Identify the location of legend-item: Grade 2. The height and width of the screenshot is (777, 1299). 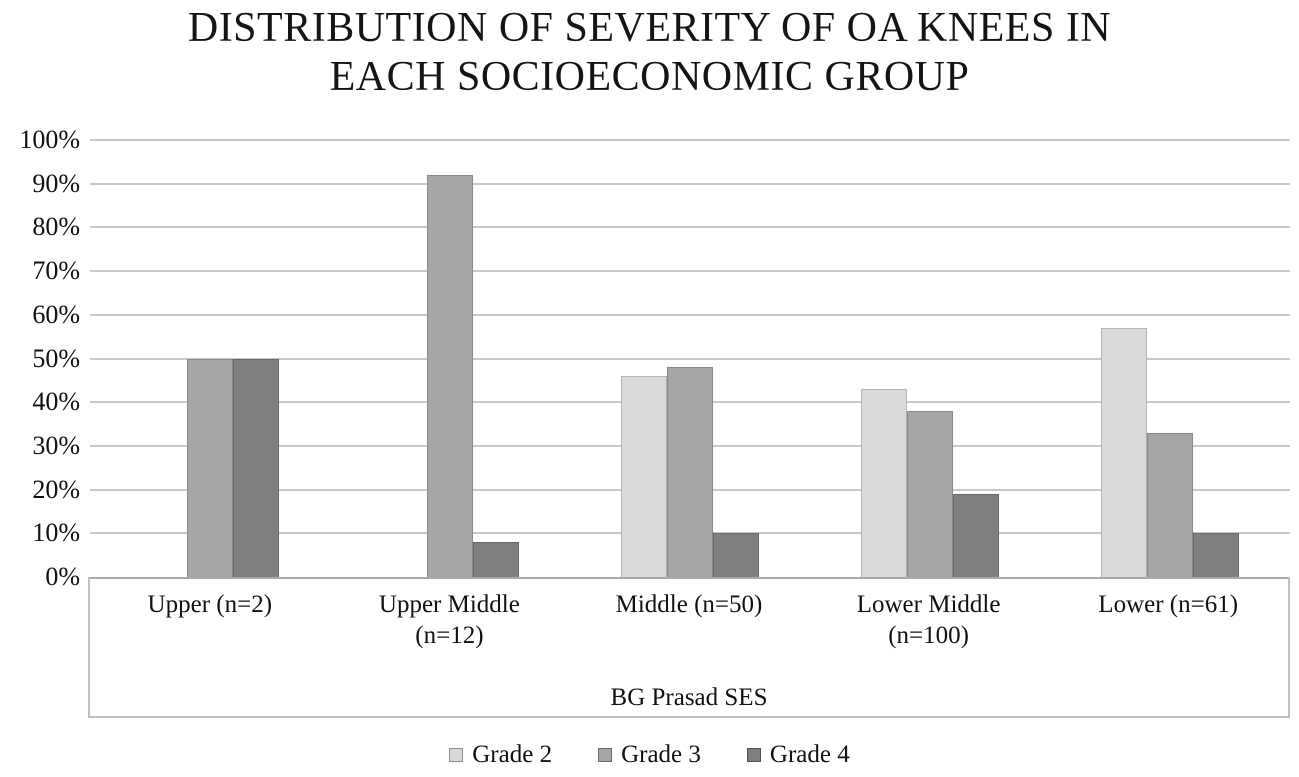
(500, 755).